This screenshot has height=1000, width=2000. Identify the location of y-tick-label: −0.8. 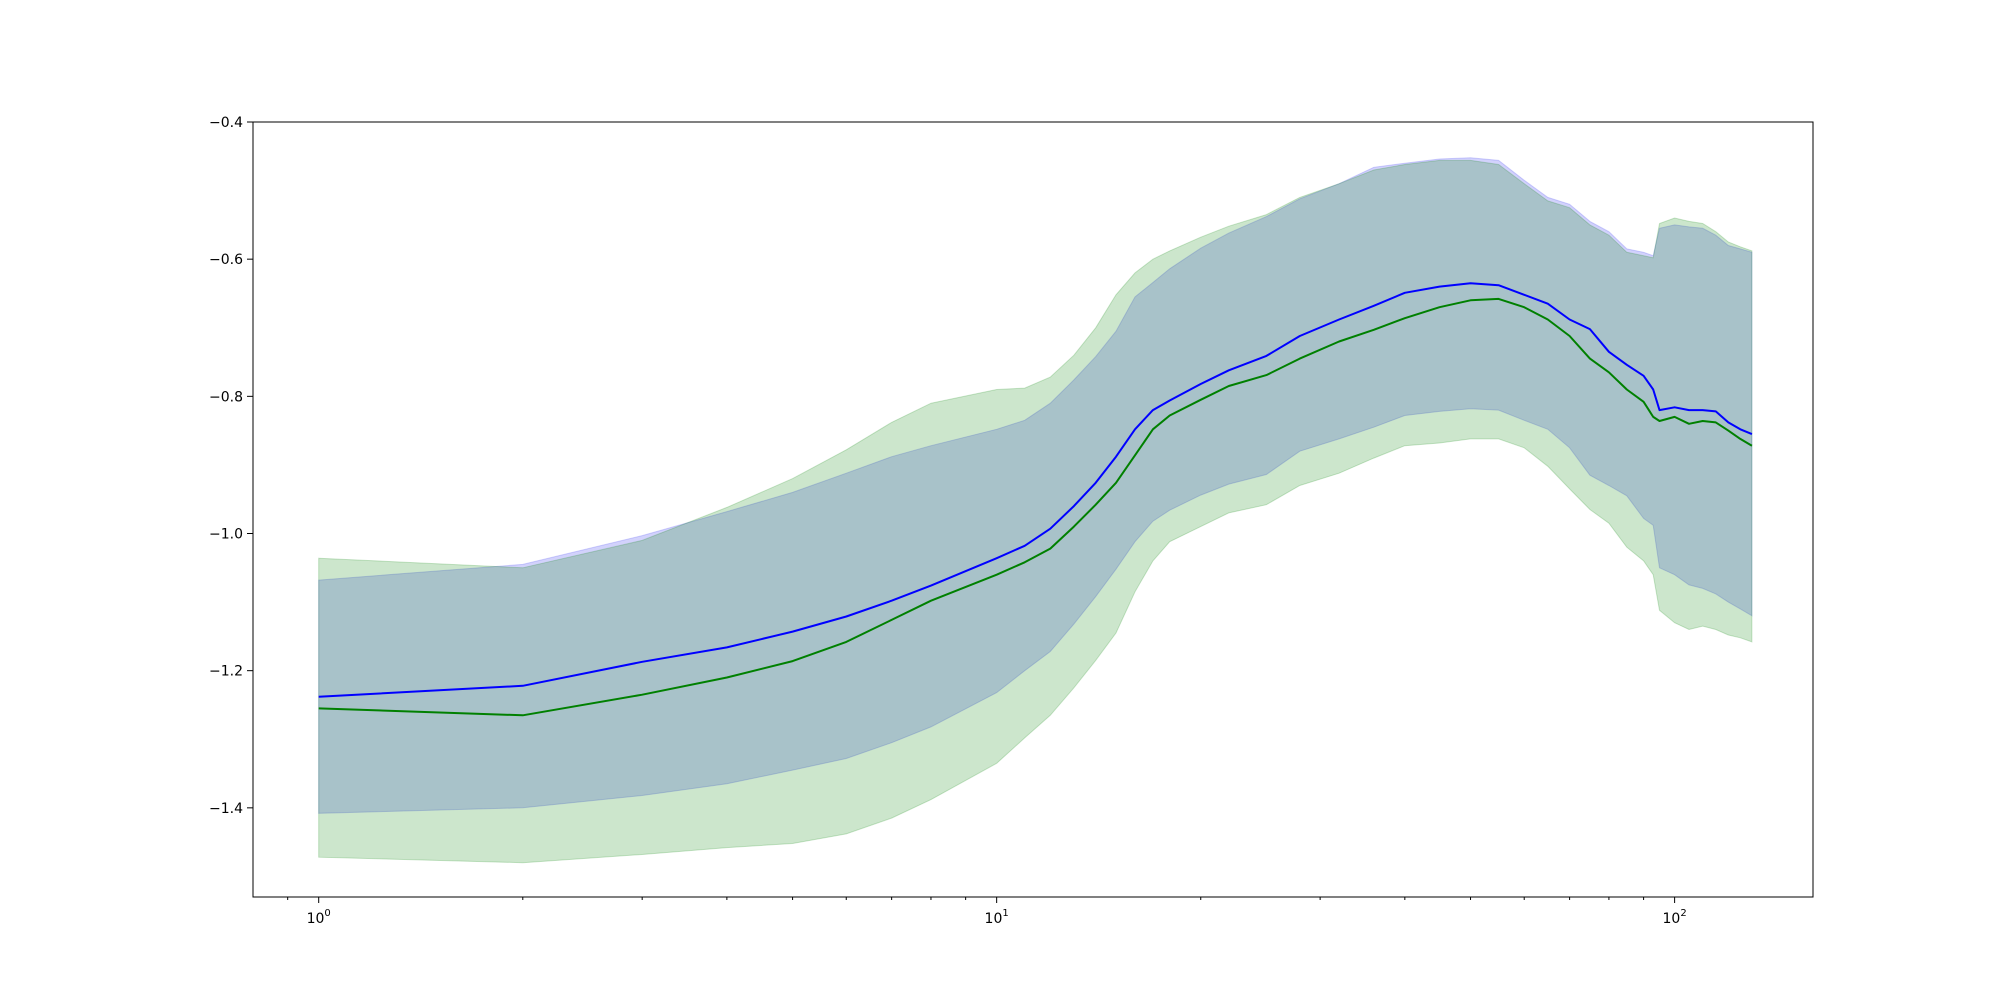
(226, 397).